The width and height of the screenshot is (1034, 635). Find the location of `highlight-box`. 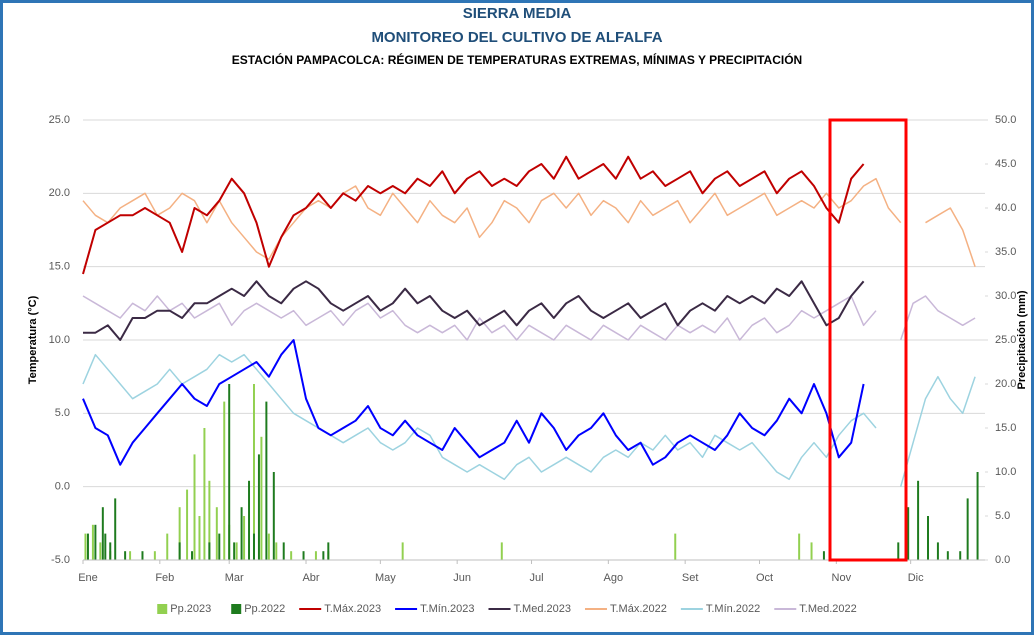

highlight-box is located at coordinates (868, 340).